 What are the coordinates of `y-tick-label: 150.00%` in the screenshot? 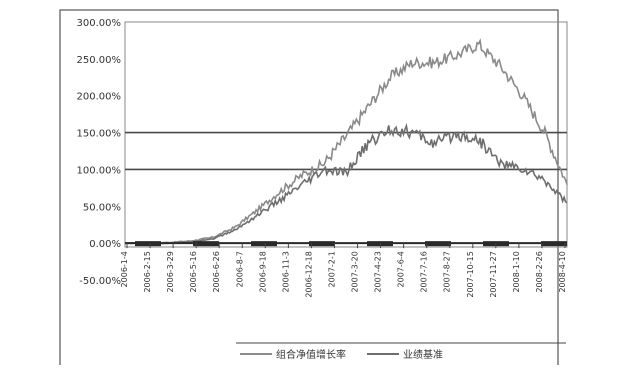 It's located at (99, 134).